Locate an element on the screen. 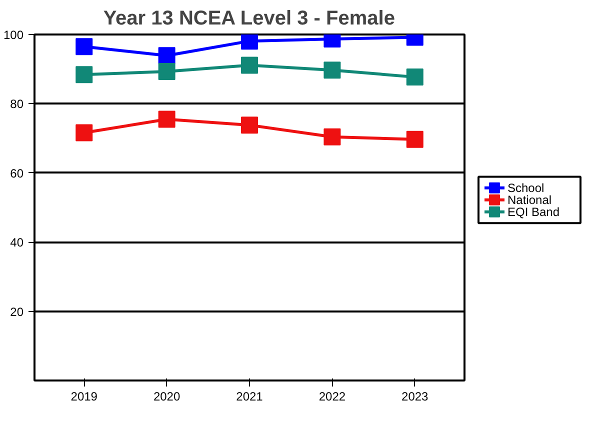 This screenshot has width=607, height=430. x-tick-label: 2022 is located at coordinates (332, 397).